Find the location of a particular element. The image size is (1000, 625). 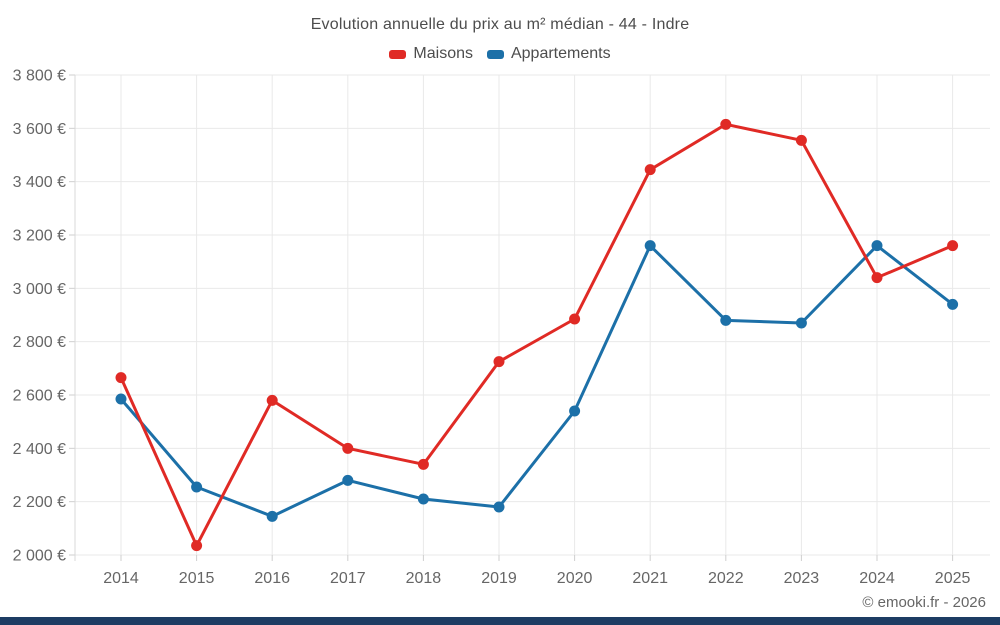

y-axis-label: 2 400 € is located at coordinates (39, 449).